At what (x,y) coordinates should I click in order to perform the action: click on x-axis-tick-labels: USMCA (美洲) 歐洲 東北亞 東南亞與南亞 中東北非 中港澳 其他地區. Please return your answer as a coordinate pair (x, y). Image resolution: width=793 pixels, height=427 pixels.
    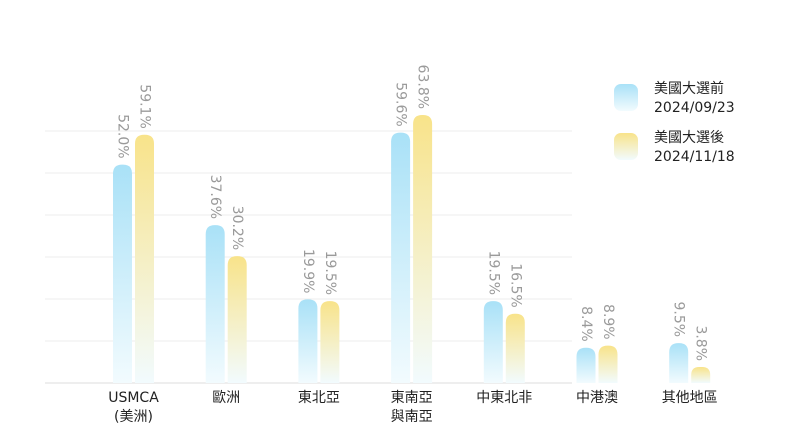
    Looking at the image, I should click on (412, 407).